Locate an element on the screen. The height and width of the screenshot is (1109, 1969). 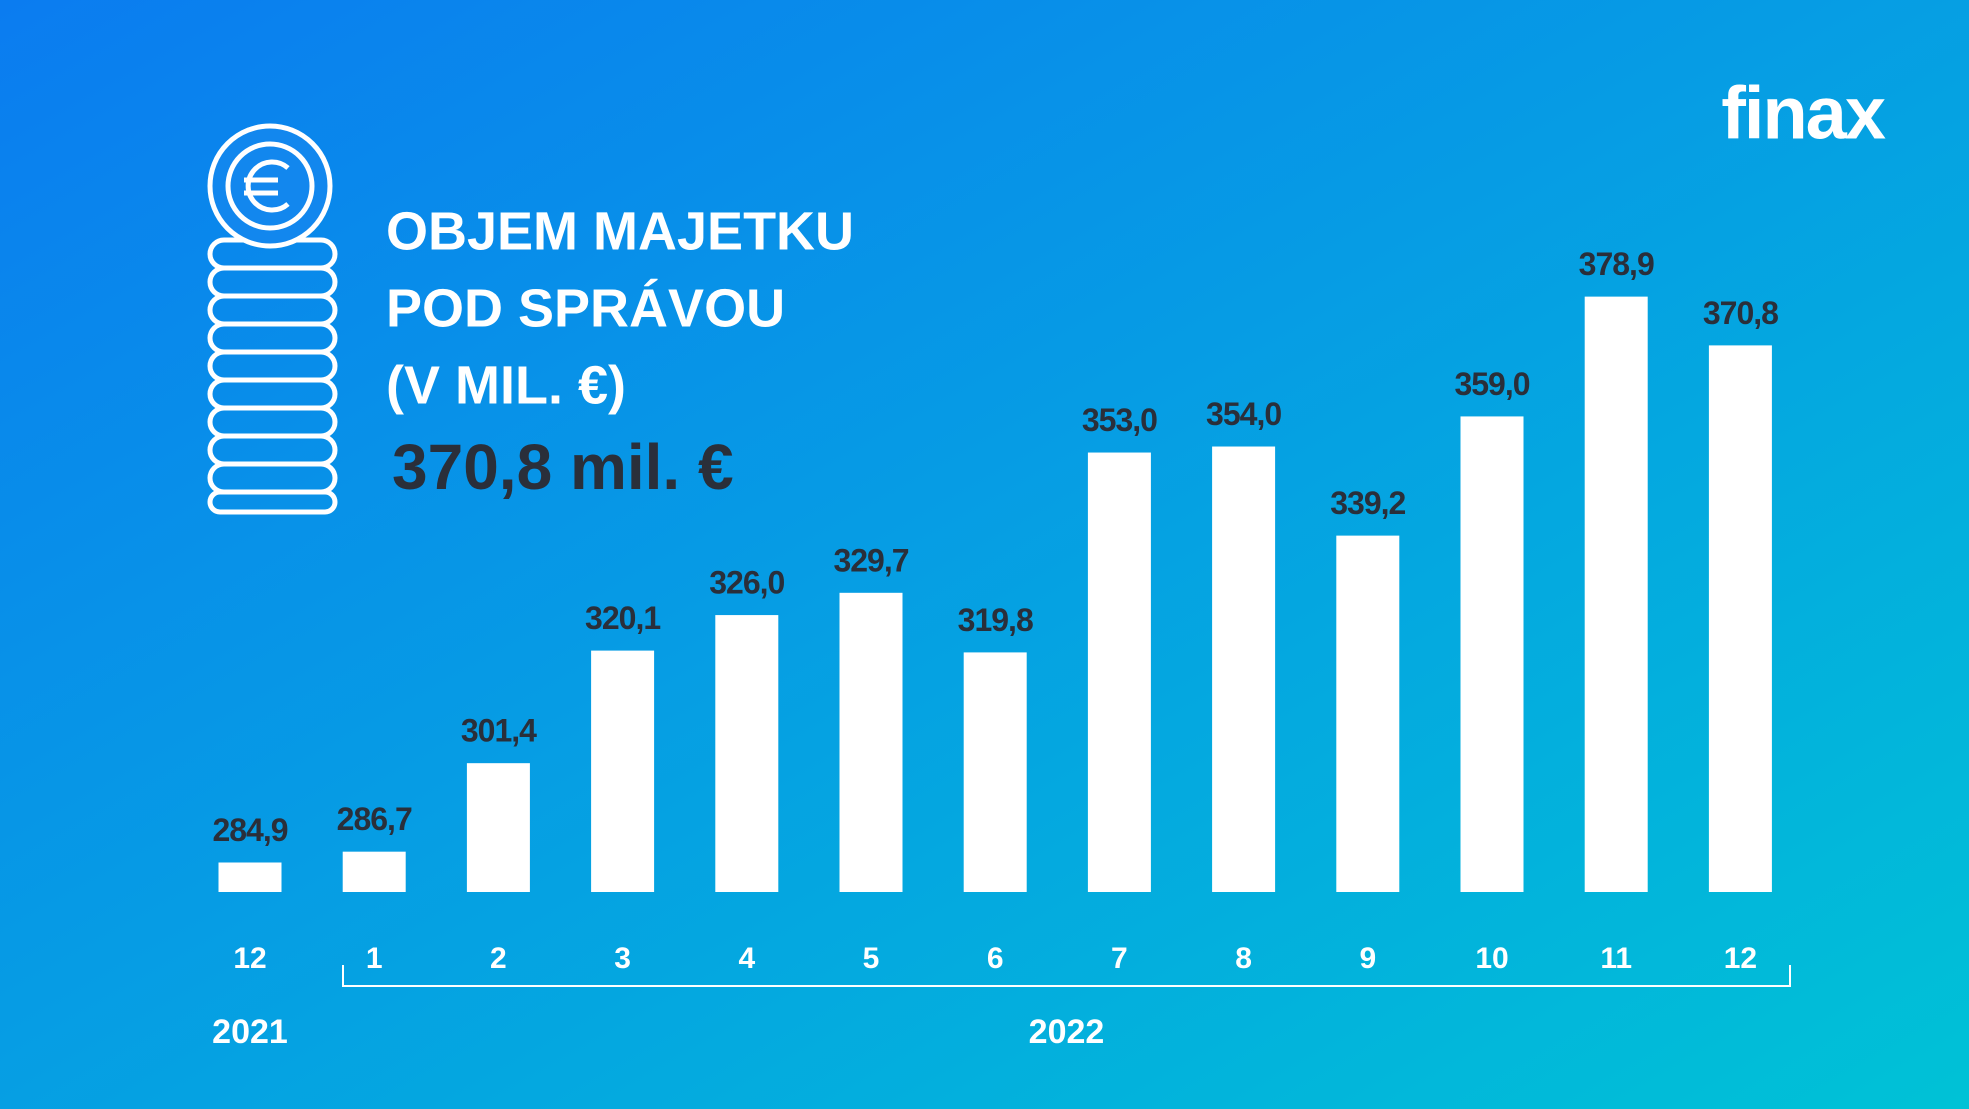
value-label: 286,7 is located at coordinates (374, 819).